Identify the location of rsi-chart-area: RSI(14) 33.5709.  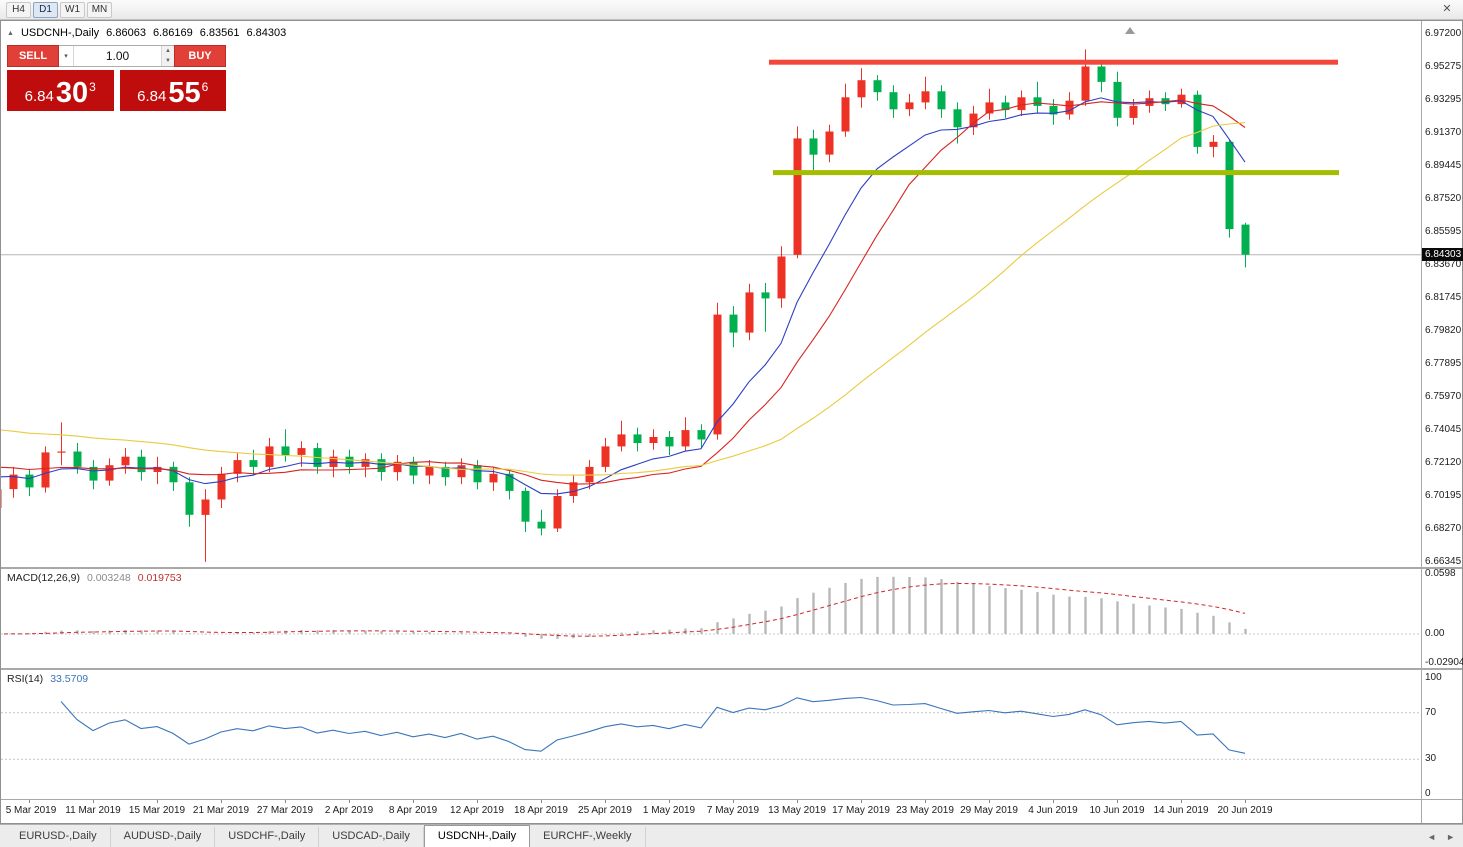
(711, 734).